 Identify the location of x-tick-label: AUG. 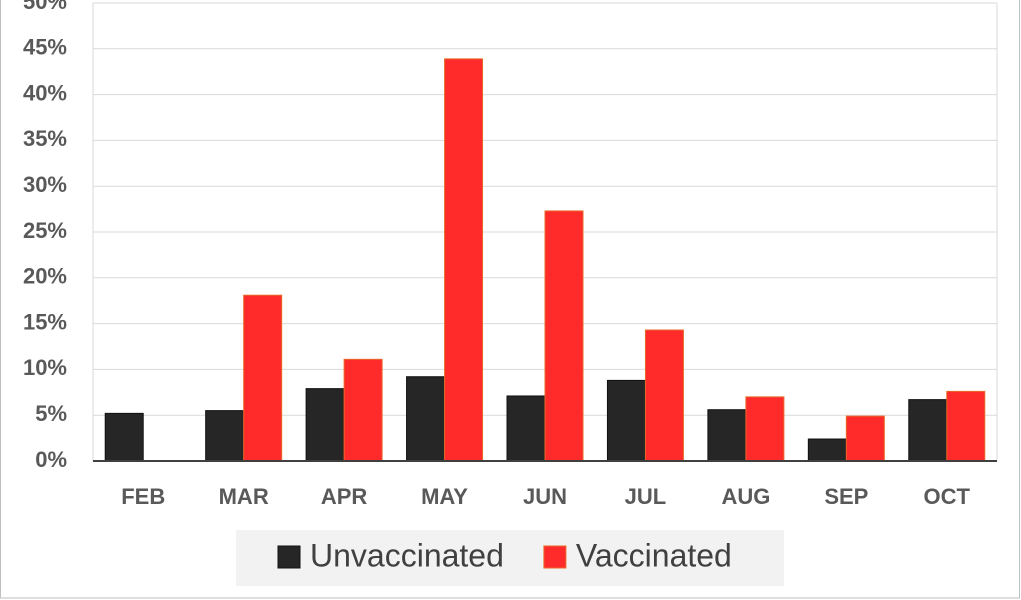
(745, 496).